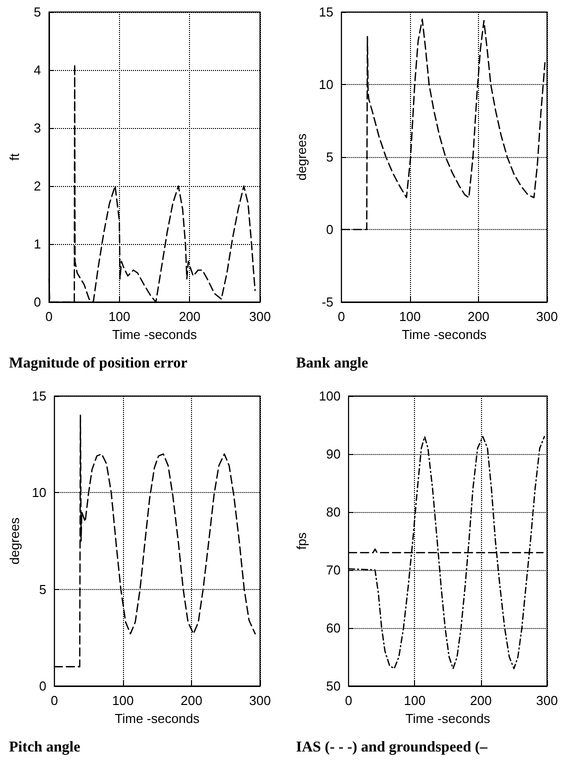 Image resolution: width=573 pixels, height=769 pixels. What do you see at coordinates (14, 157) in the screenshot?
I see `y-axis-title: ft` at bounding box center [14, 157].